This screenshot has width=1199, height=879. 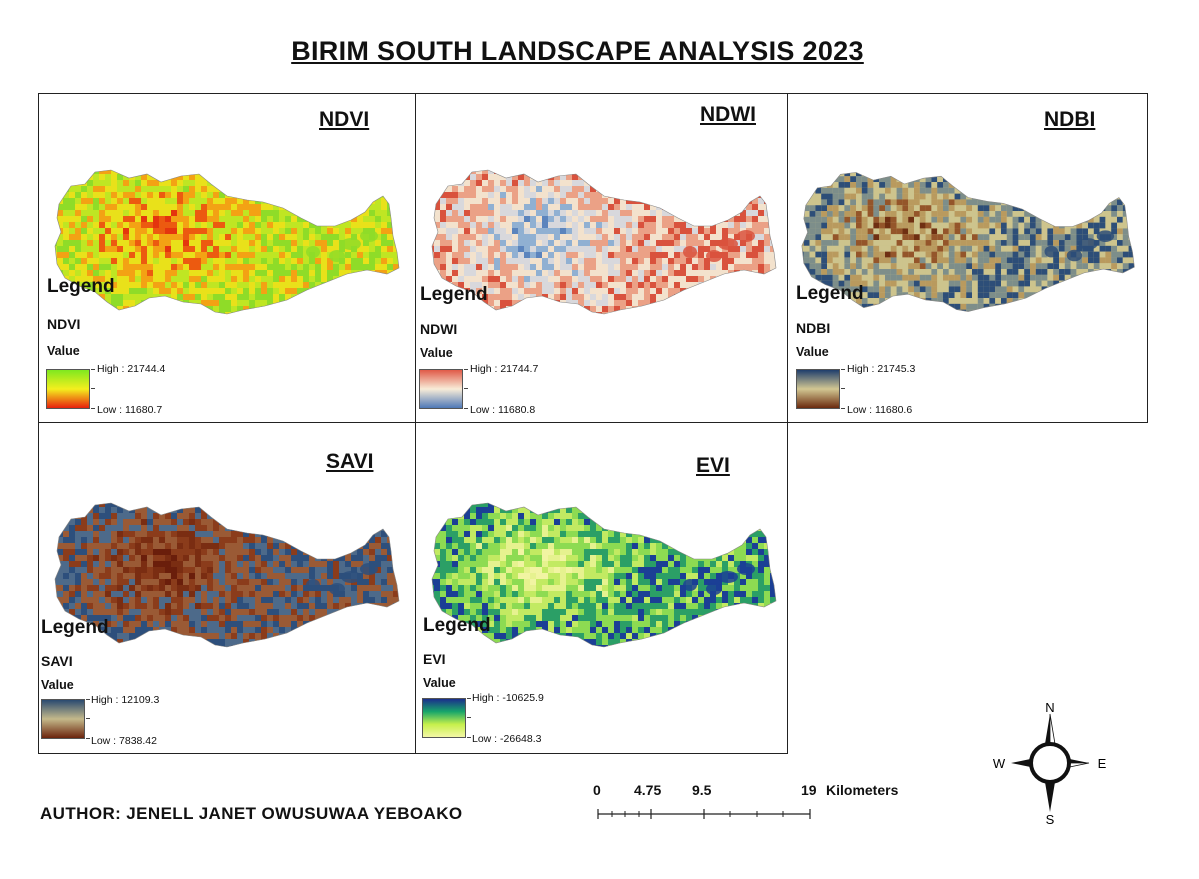 What do you see at coordinates (454, 294) in the screenshot?
I see `ndwi-legend-heading: Legend` at bounding box center [454, 294].